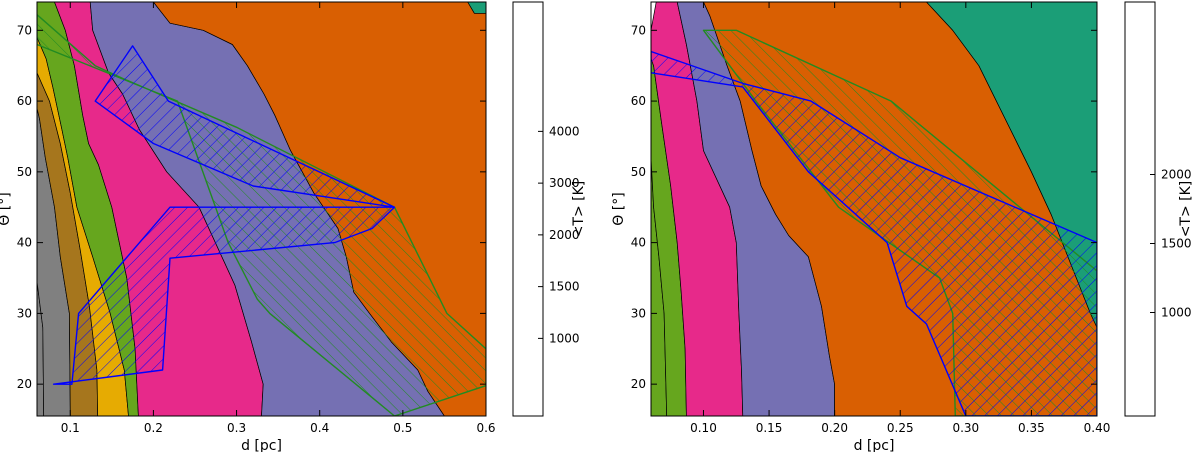  What do you see at coordinates (319, 428) in the screenshot?
I see `x-tick-label: 0.4` at bounding box center [319, 428].